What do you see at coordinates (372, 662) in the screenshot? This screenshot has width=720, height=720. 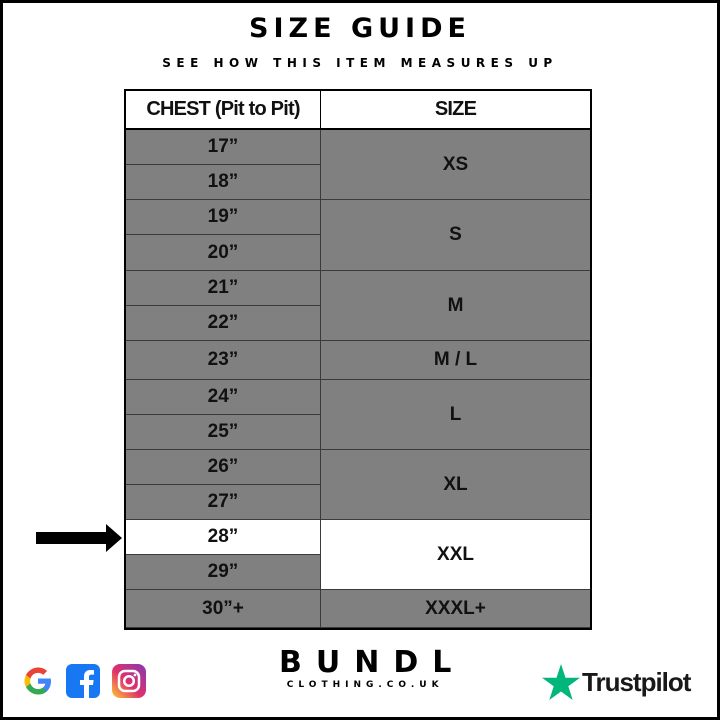 I see `brand-name: BUNDL` at bounding box center [372, 662].